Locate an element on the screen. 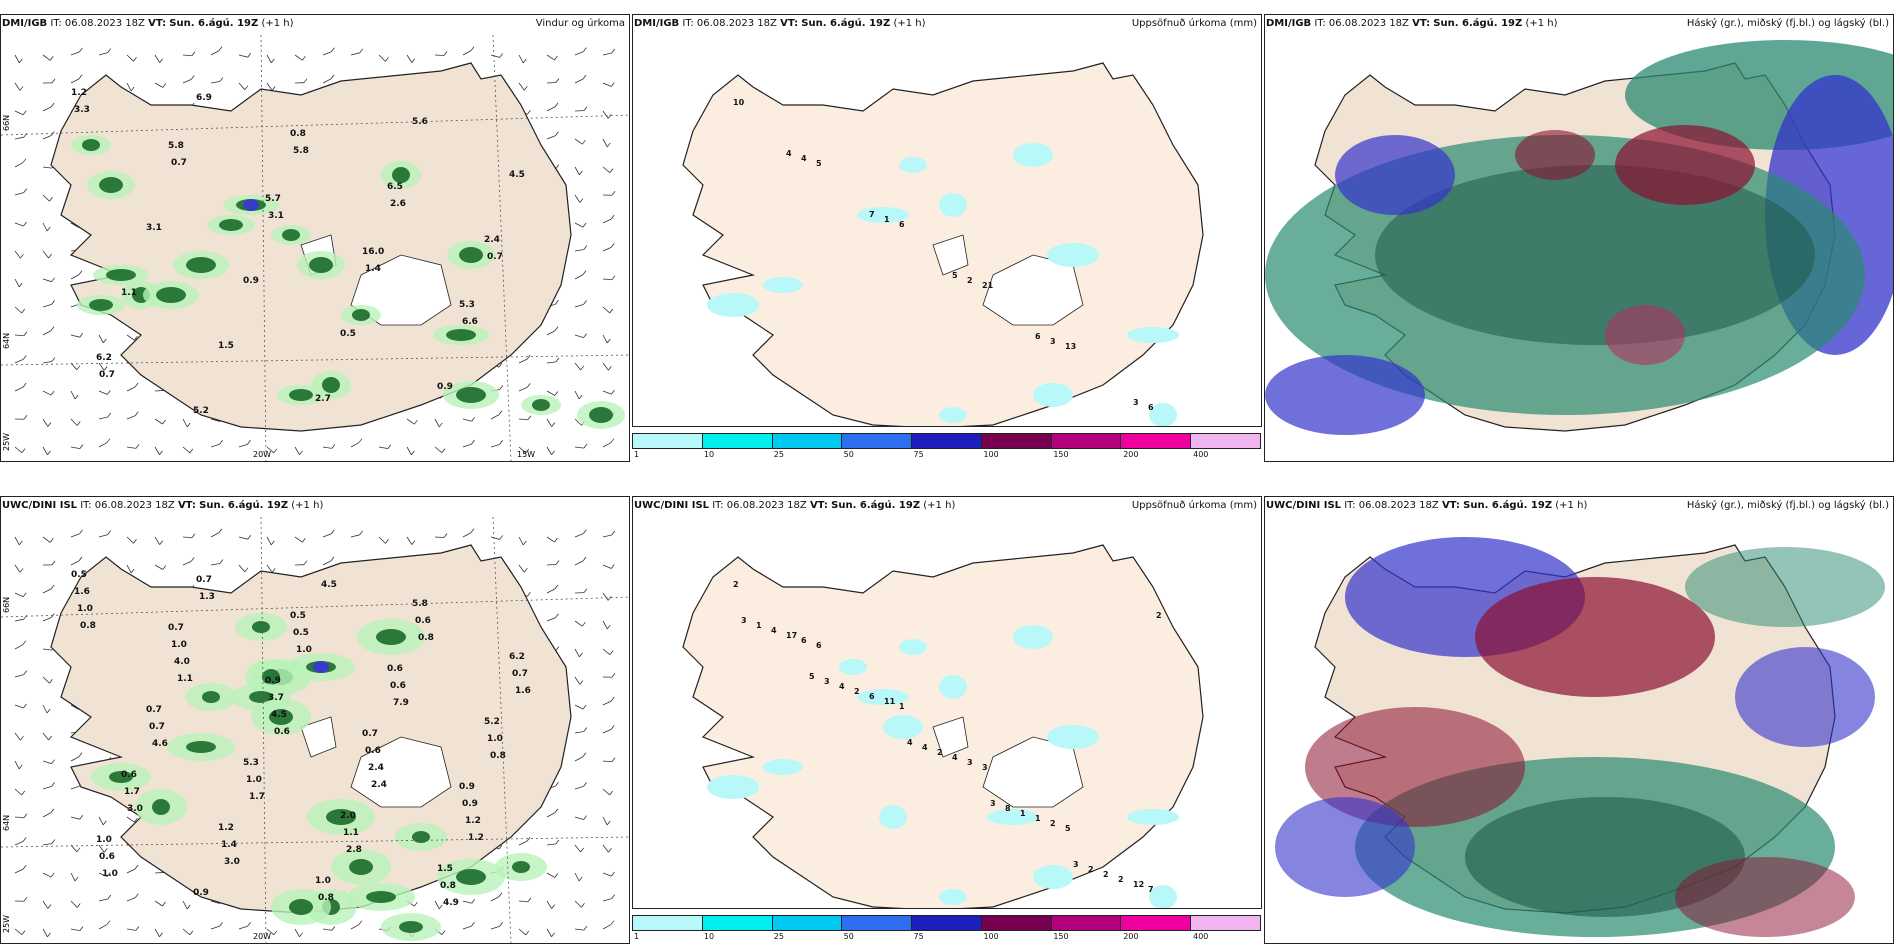 The width and height of the screenshot is (1900, 950). accum-value: 6 is located at coordinates (1151, 407).